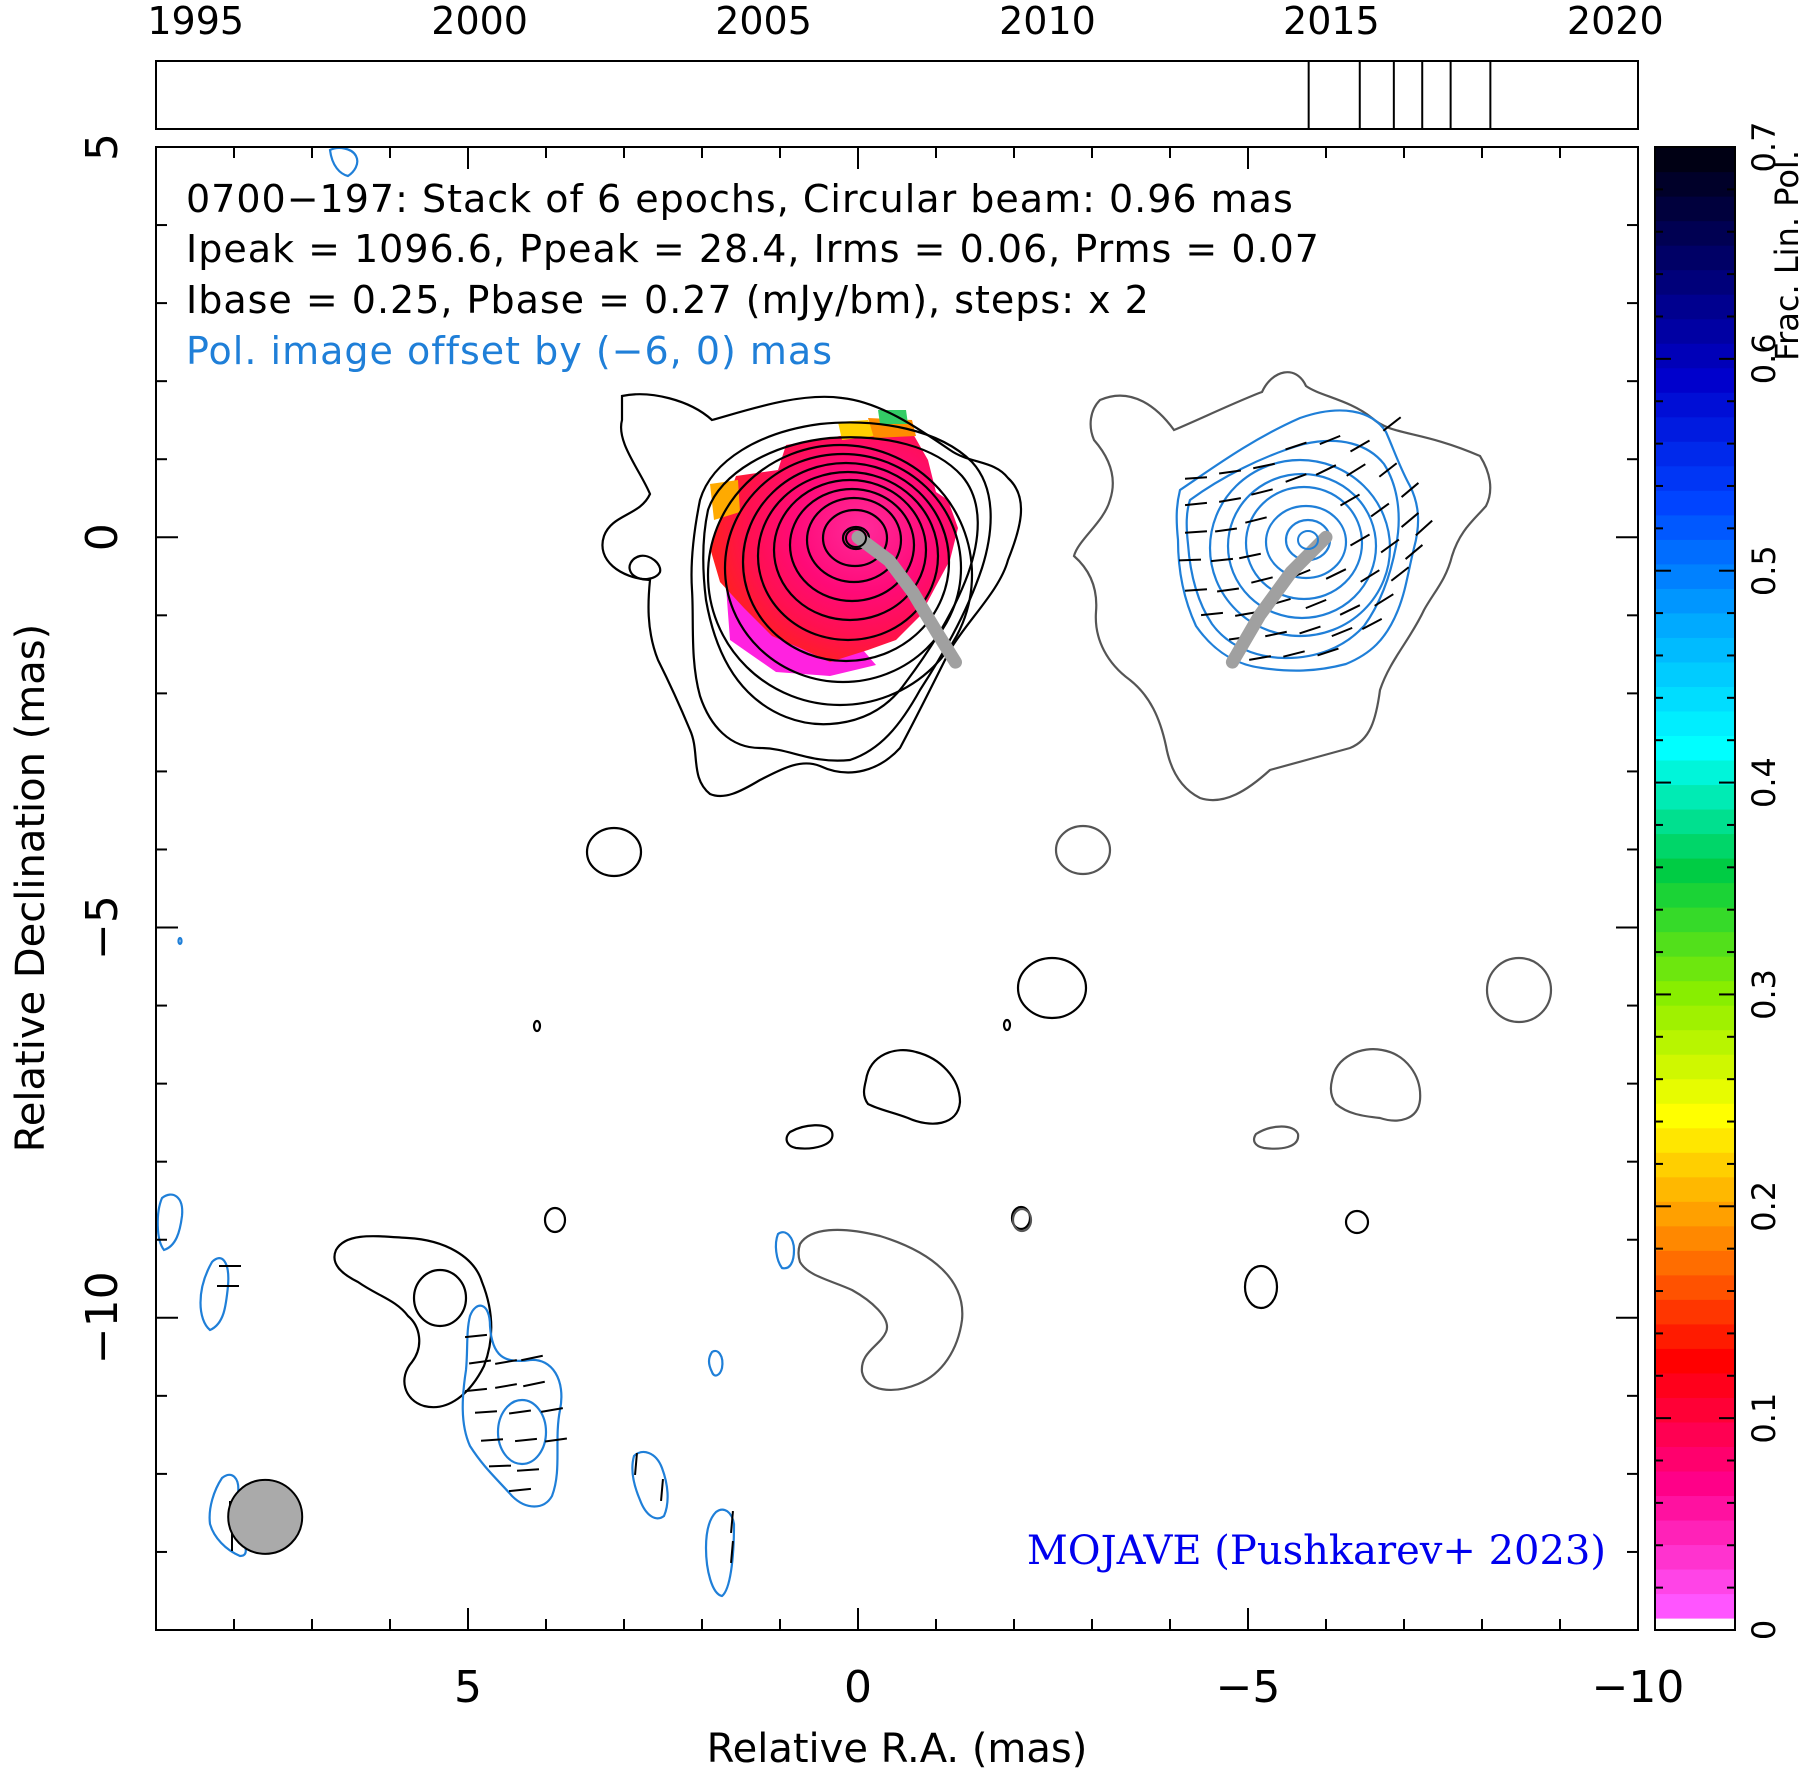 This screenshot has width=1819, height=1778. I want to click on colorbar-tick-label: 0.3, so click(1764, 994).